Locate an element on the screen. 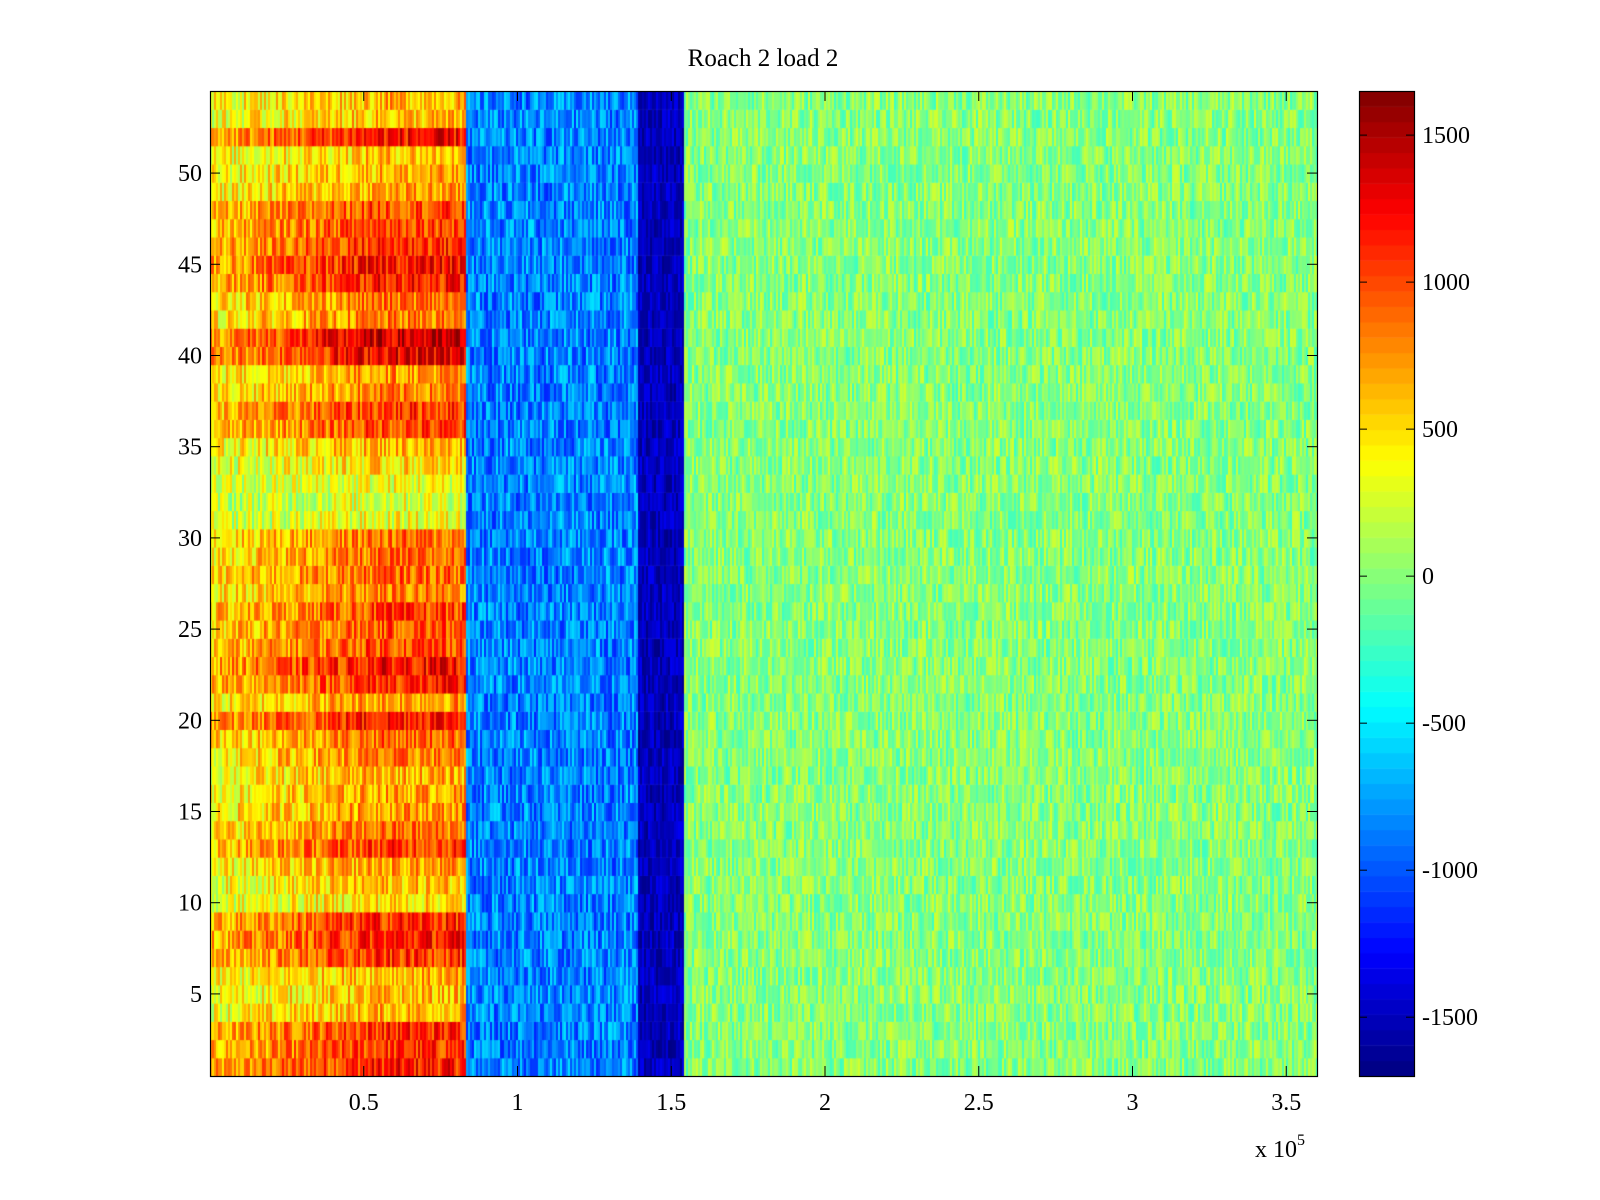  y-tick-label: 45 is located at coordinates (190, 265).